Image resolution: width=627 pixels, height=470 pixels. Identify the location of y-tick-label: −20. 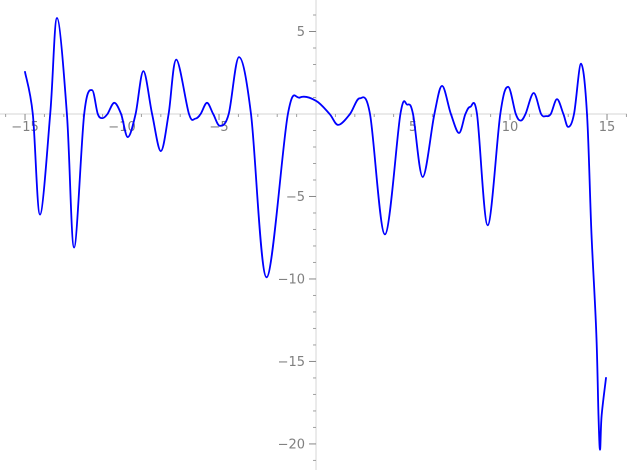
(291, 444).